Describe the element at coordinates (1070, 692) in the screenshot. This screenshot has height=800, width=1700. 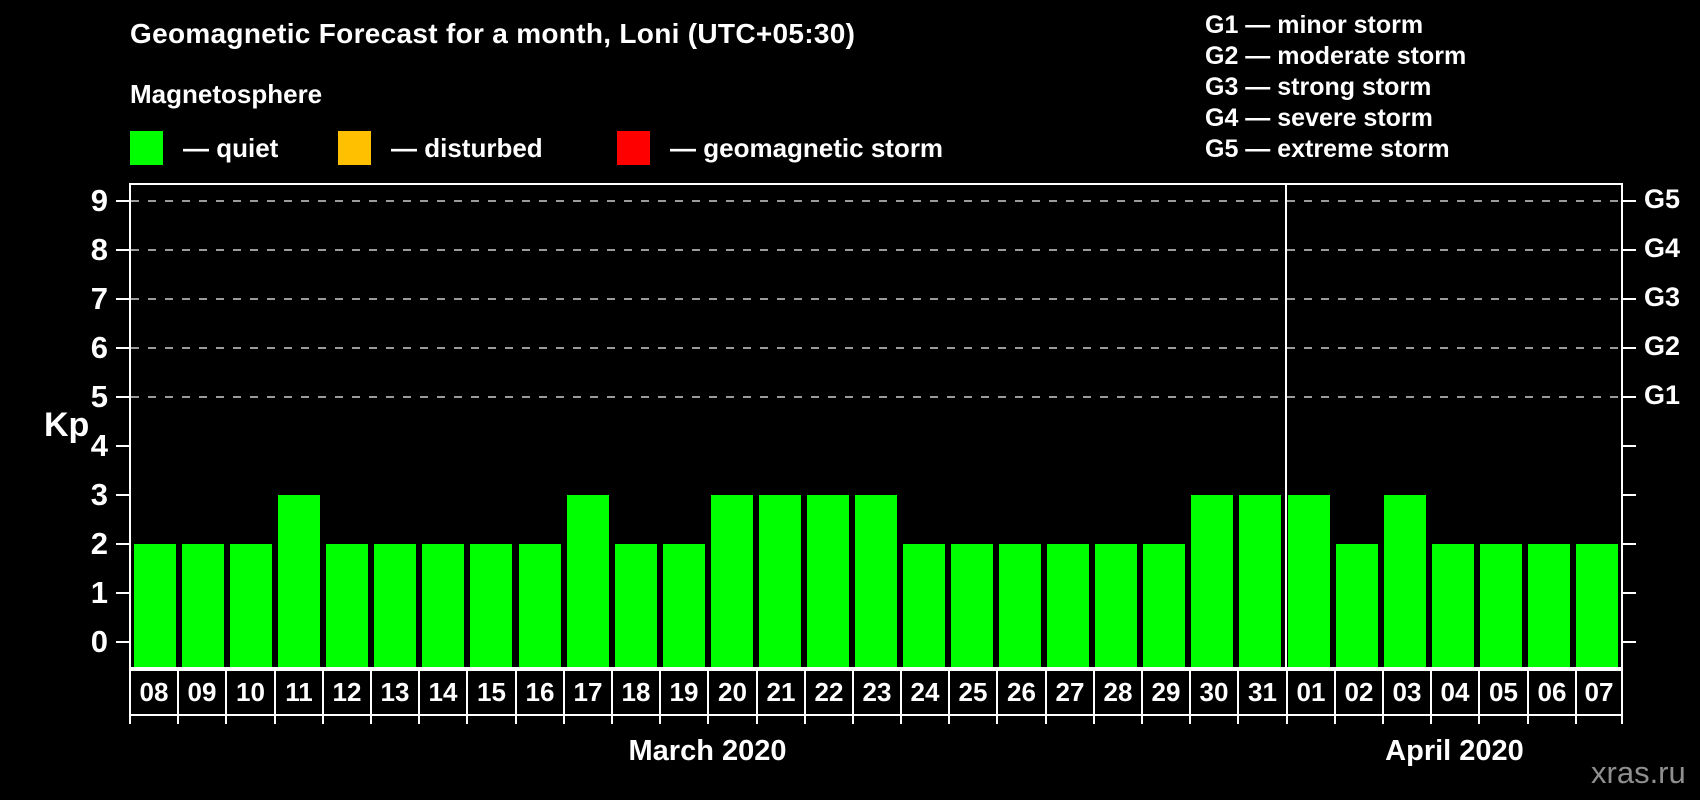
I see `day-cell-27: 27` at that location.